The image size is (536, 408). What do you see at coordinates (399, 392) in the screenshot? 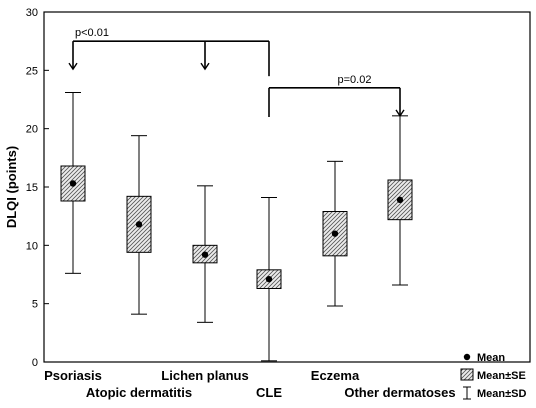
I see `category-label: Other dermatoses` at bounding box center [399, 392].